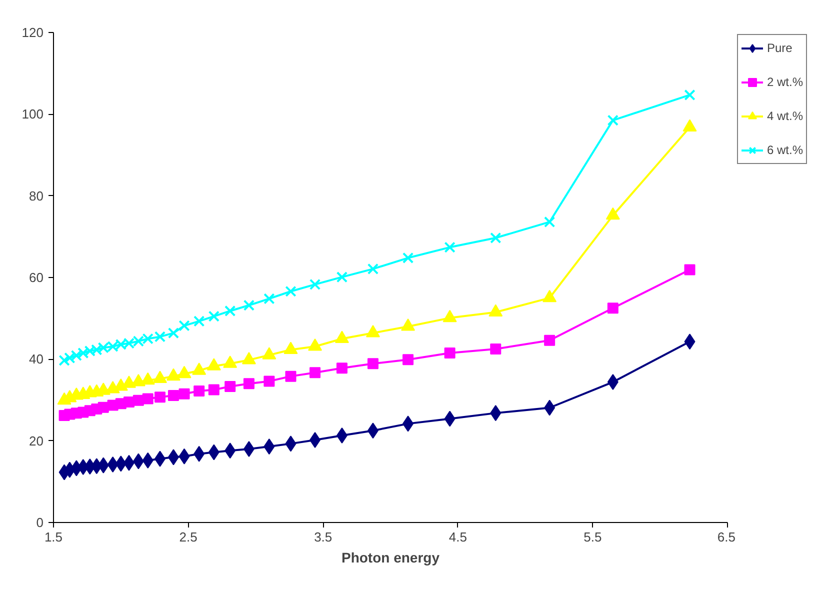  I want to click on x-tick-label: 6.5, so click(726, 537).